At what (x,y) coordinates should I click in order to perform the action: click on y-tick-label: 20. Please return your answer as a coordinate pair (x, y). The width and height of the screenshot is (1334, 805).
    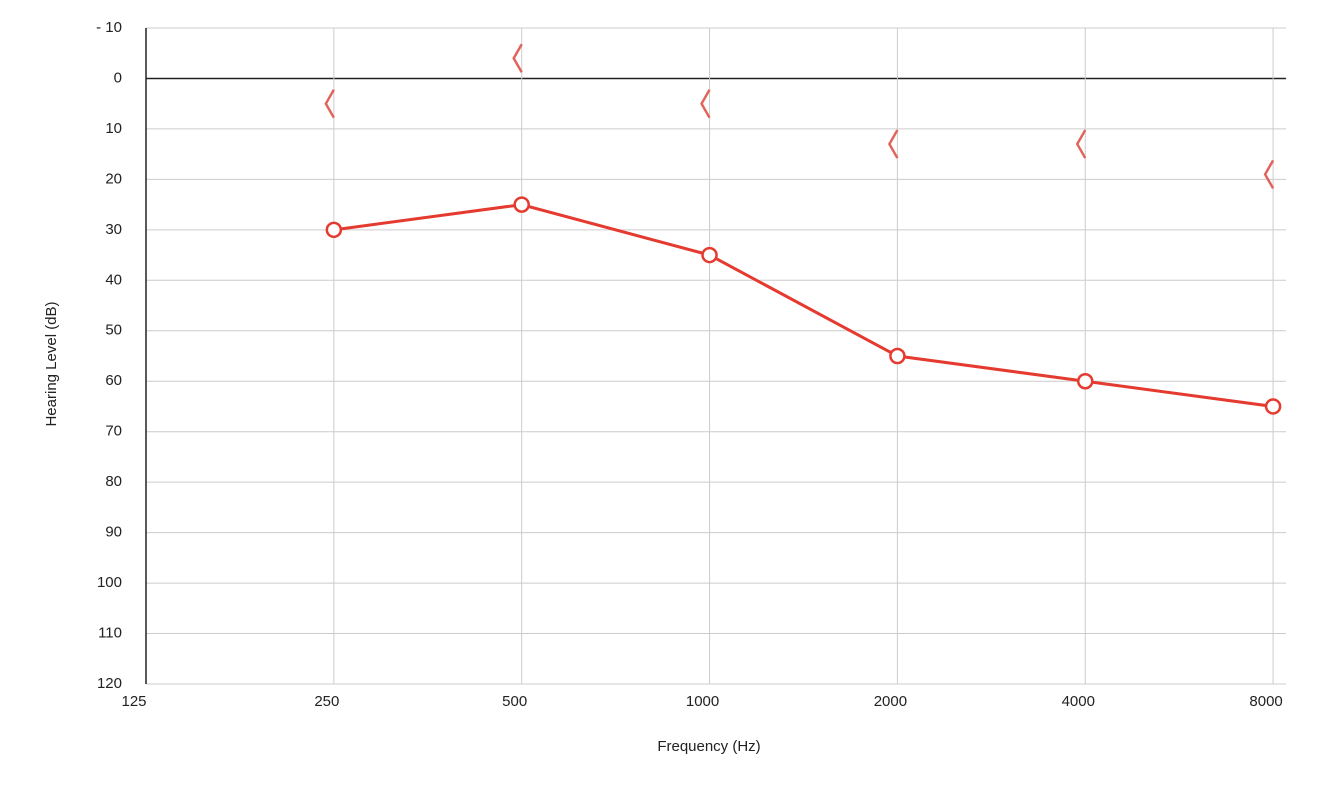
    Looking at the image, I should click on (113, 178).